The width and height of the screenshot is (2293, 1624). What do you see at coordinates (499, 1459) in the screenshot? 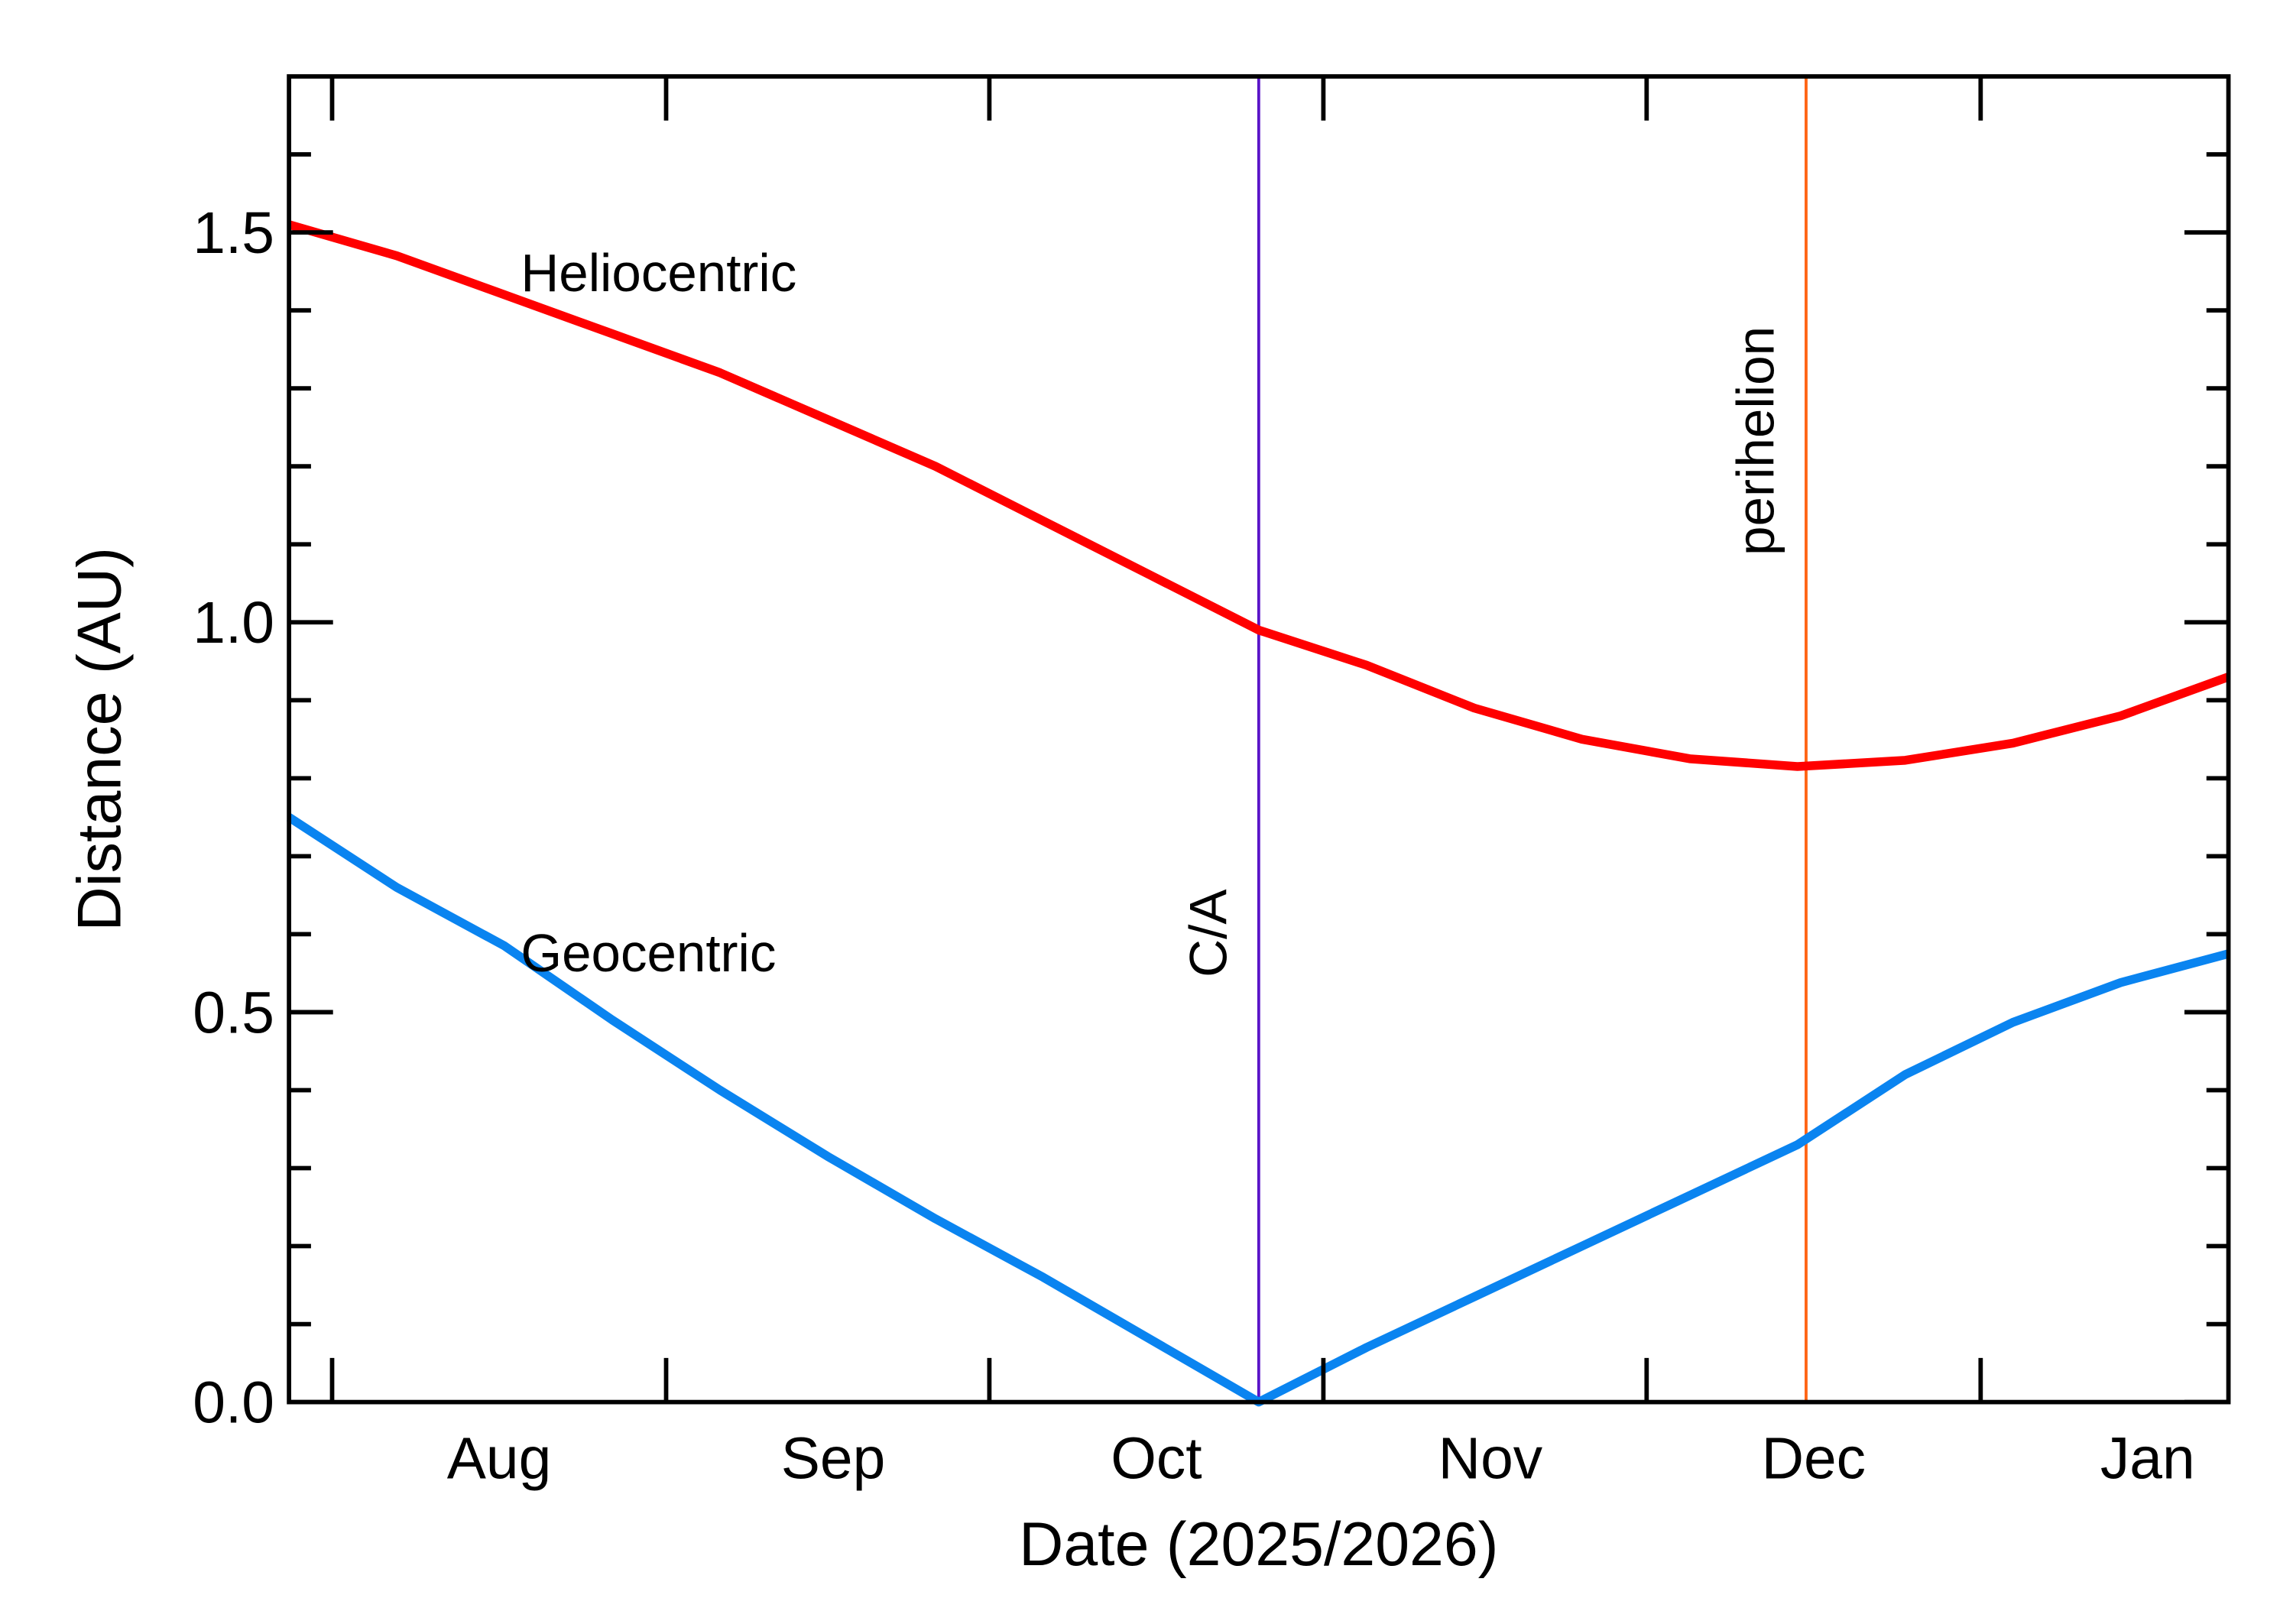
I see `x-tick-label: Aug` at bounding box center [499, 1459].